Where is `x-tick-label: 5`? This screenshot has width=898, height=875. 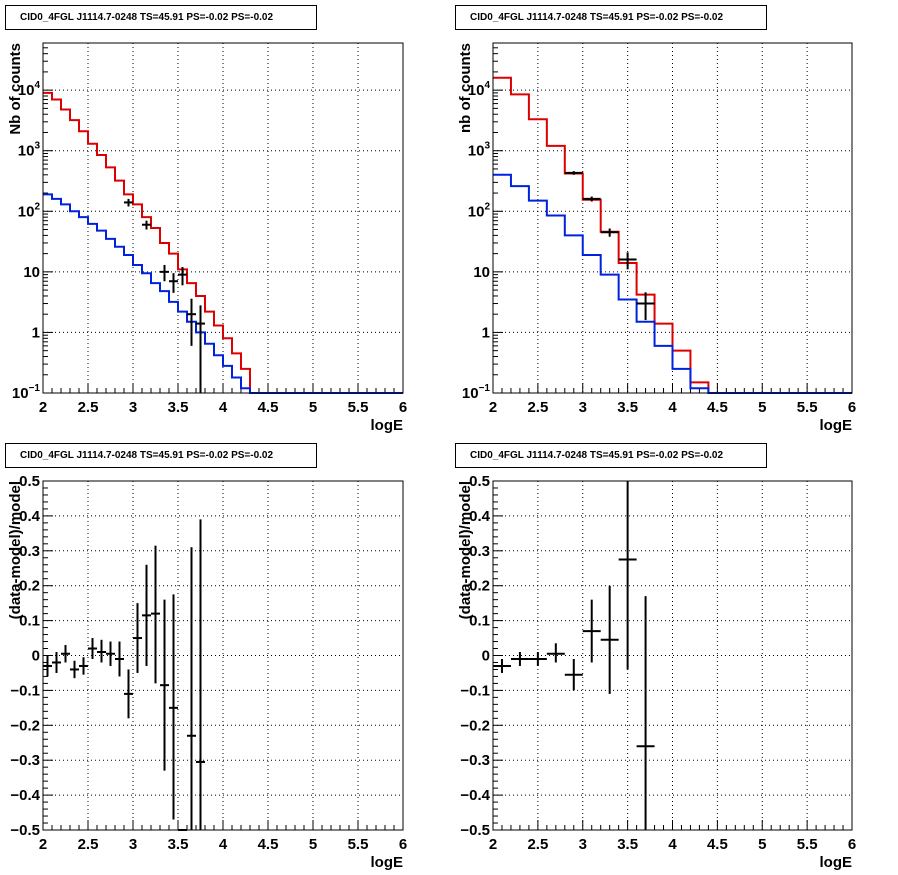 x-tick-label: 5 is located at coordinates (313, 844).